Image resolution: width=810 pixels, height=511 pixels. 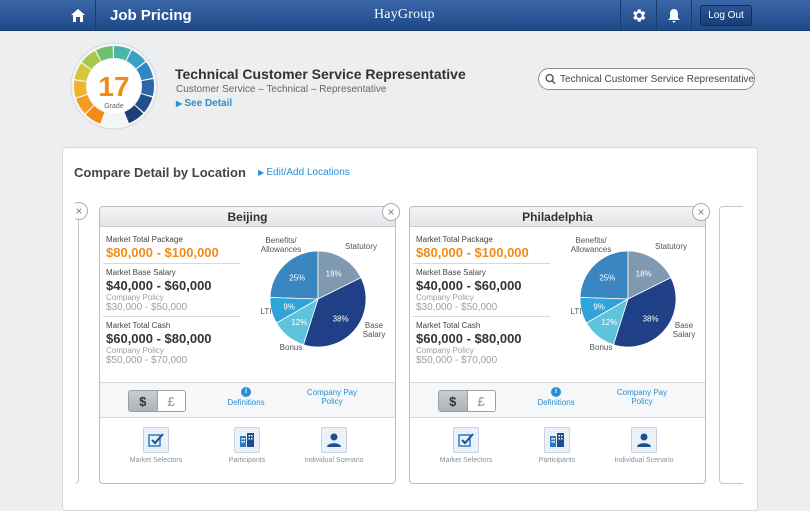 What do you see at coordinates (550, 79) in the screenshot?
I see `search-icon` at bounding box center [550, 79].